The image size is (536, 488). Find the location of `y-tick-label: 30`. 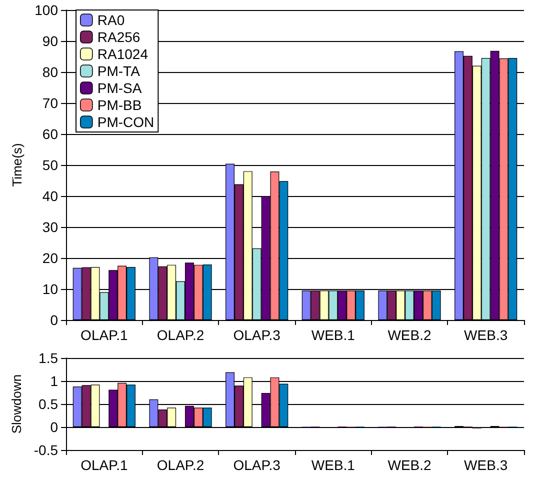

y-tick-label: 30 is located at coordinates (50, 227).